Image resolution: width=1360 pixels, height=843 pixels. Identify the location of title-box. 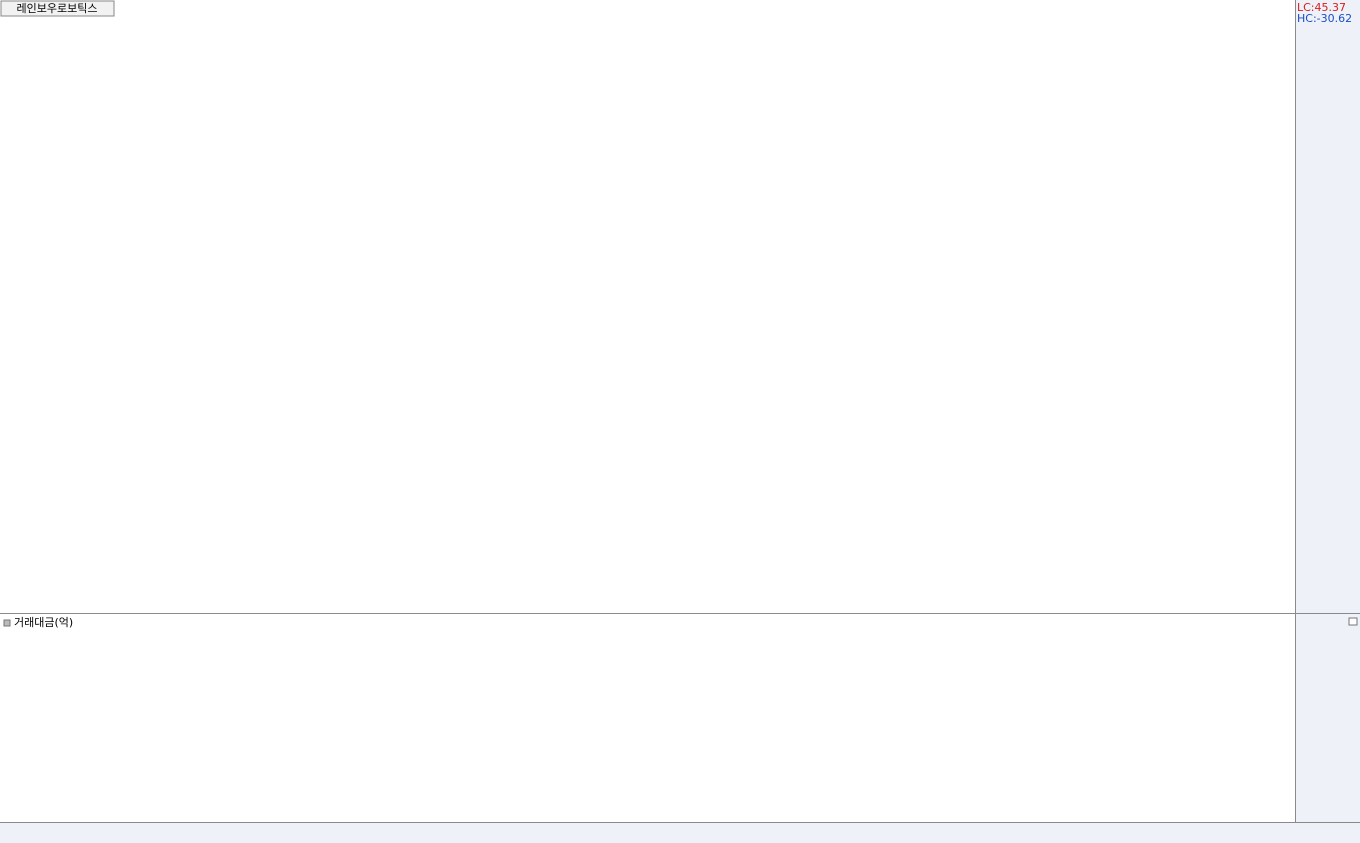
(57, 8).